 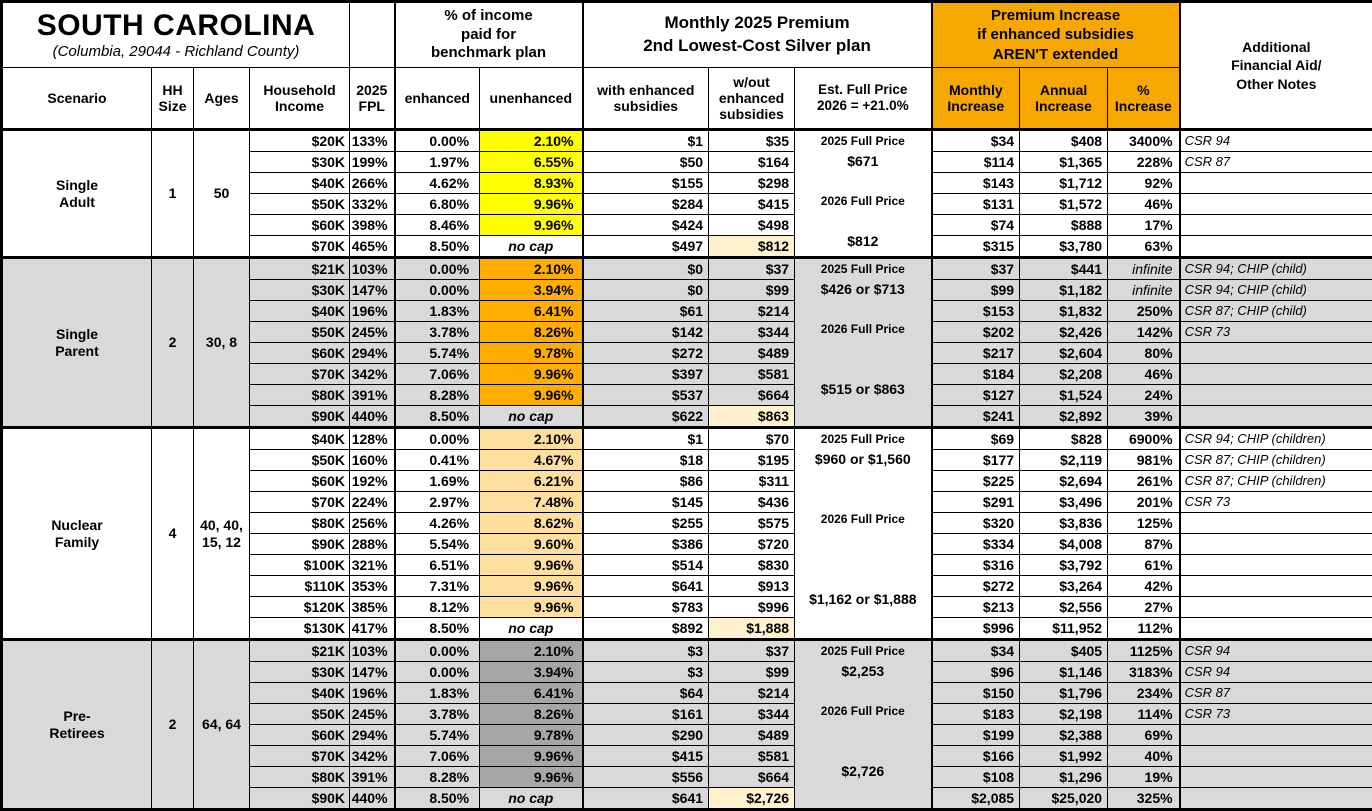 I want to click on without-subsidies-cell: $195, so click(x=752, y=460).